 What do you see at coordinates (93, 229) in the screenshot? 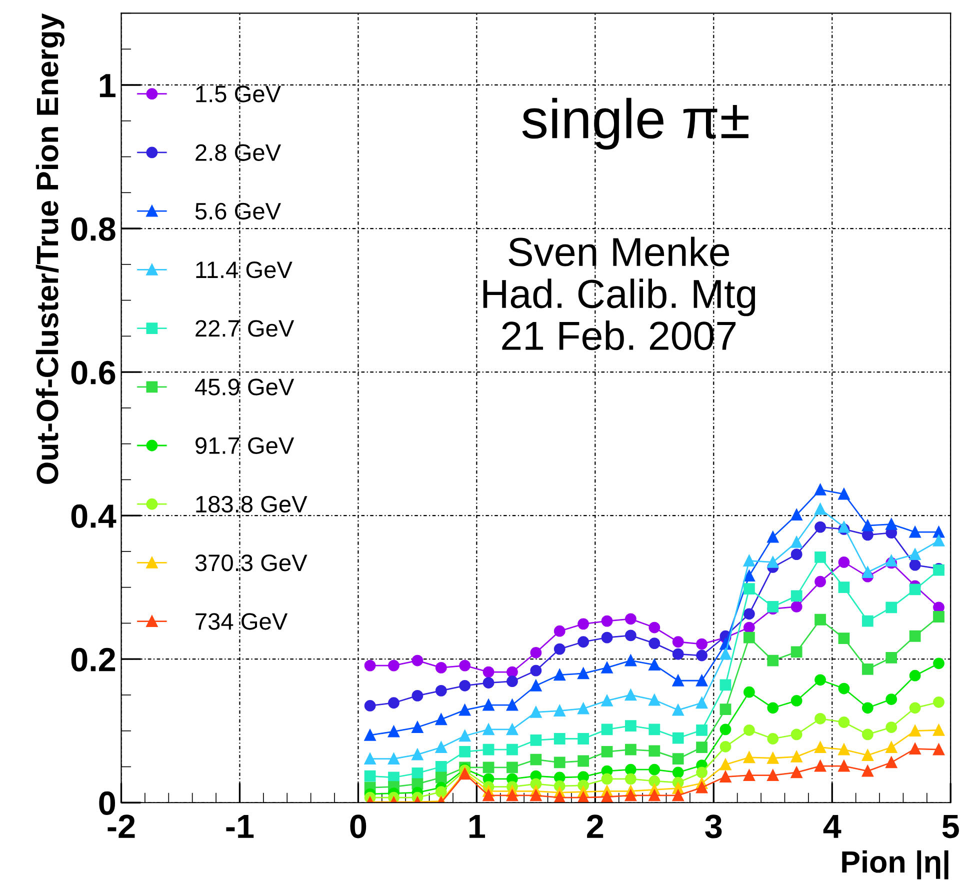
I see `y-tick-label: 0.8` at bounding box center [93, 229].